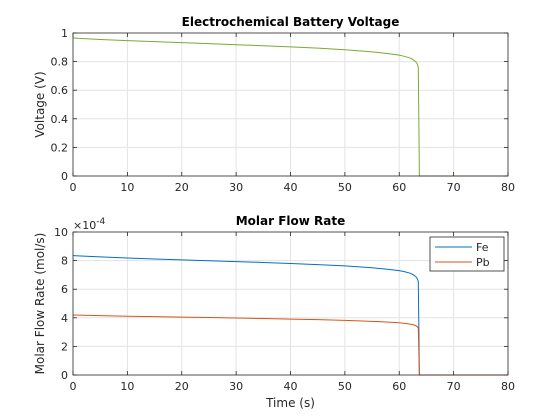 Image resolution: width=560 pixels, height=420 pixels. Describe the element at coordinates (236, 187) in the screenshot. I see `chart1-x-tick-label: 30` at that location.